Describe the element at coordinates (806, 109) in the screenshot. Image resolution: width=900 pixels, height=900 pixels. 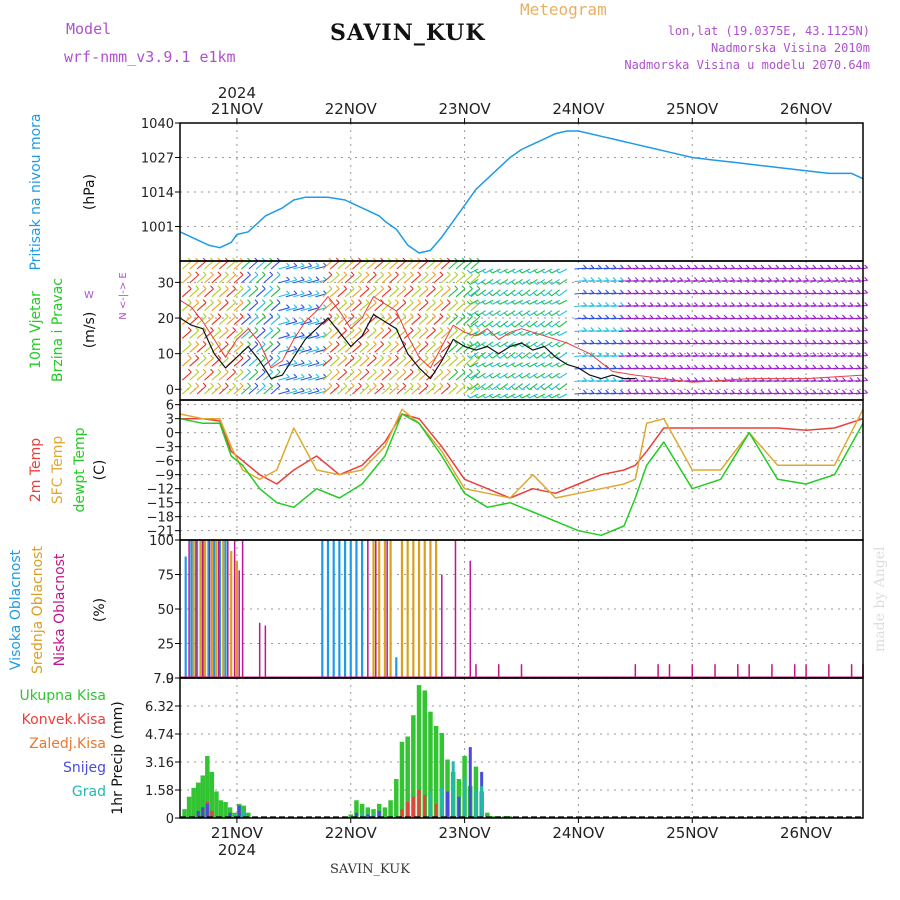
I see `xtick-label-top: 26NOV` at that location.